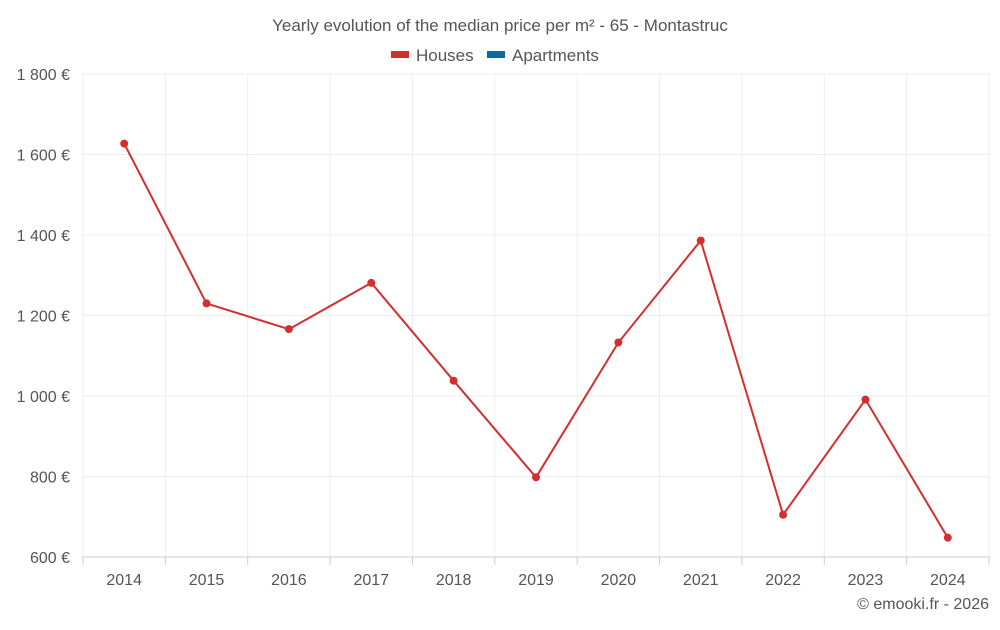 The height and width of the screenshot is (630, 1000). What do you see at coordinates (948, 580) in the screenshot?
I see `x-tick-label: 2024` at bounding box center [948, 580].